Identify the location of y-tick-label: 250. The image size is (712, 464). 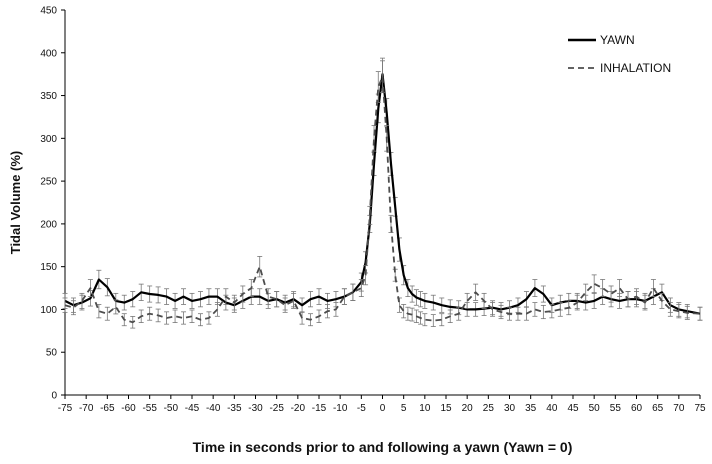
(48, 182).